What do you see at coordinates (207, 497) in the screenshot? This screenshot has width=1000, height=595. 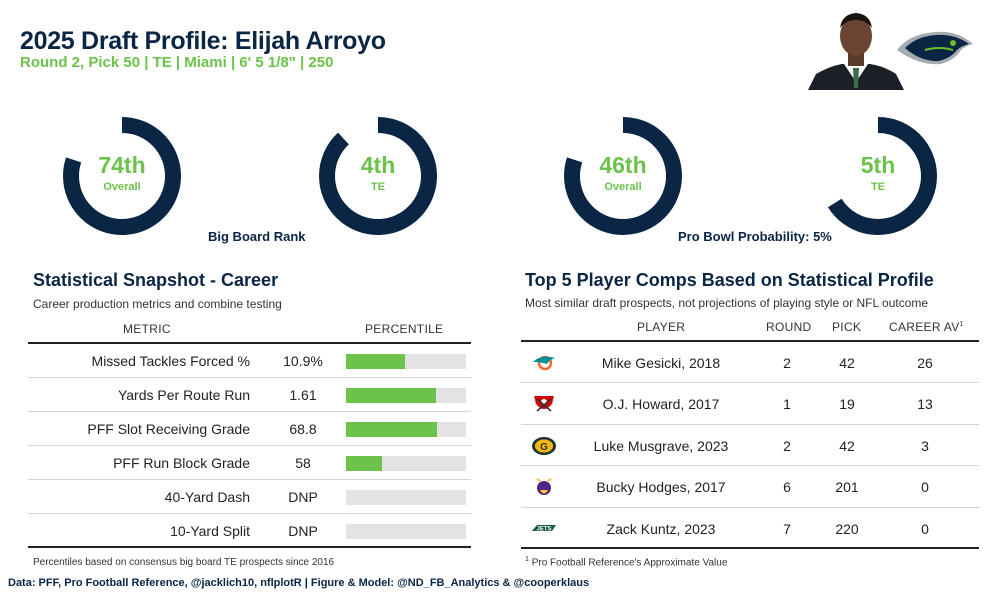 I see `metric-name: 40-Yard Dash` at bounding box center [207, 497].